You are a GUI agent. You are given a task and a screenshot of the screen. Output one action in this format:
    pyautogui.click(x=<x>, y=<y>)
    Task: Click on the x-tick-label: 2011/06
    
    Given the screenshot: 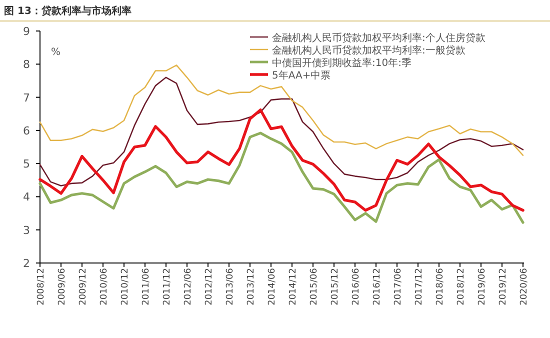 What is the action you would take?
    pyautogui.click(x=147, y=287)
    